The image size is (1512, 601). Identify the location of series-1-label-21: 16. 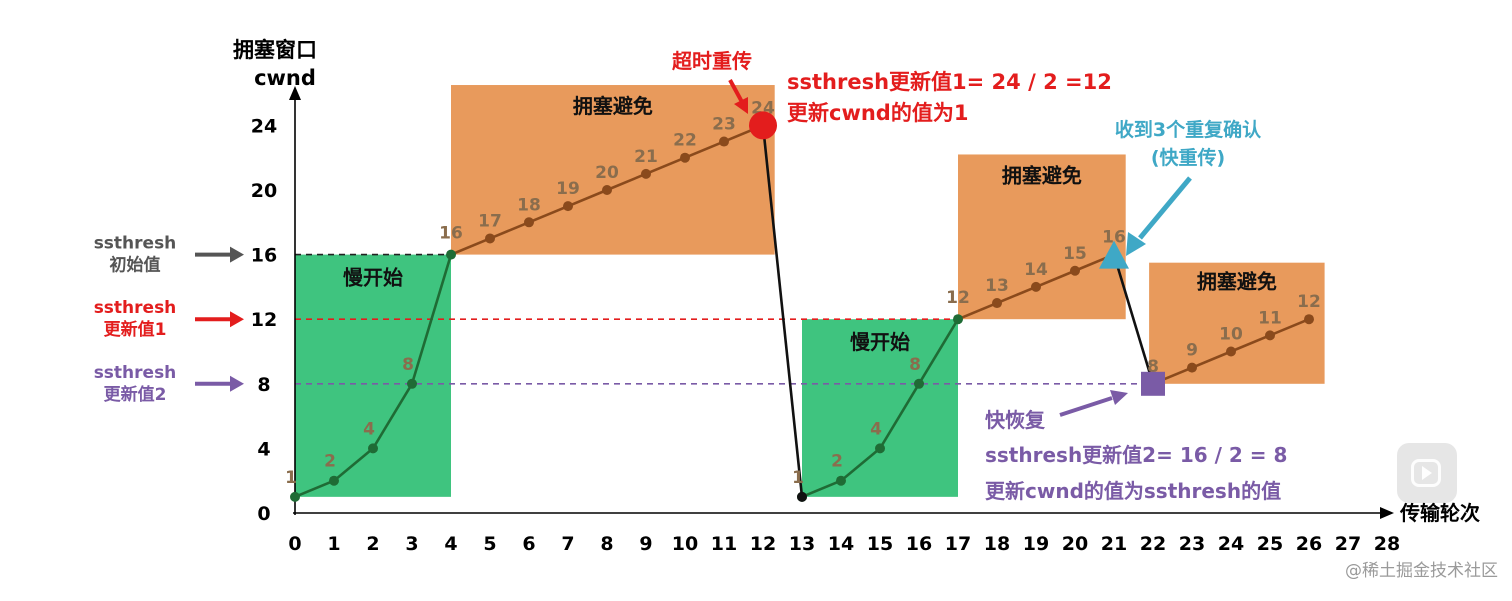
(1114, 238).